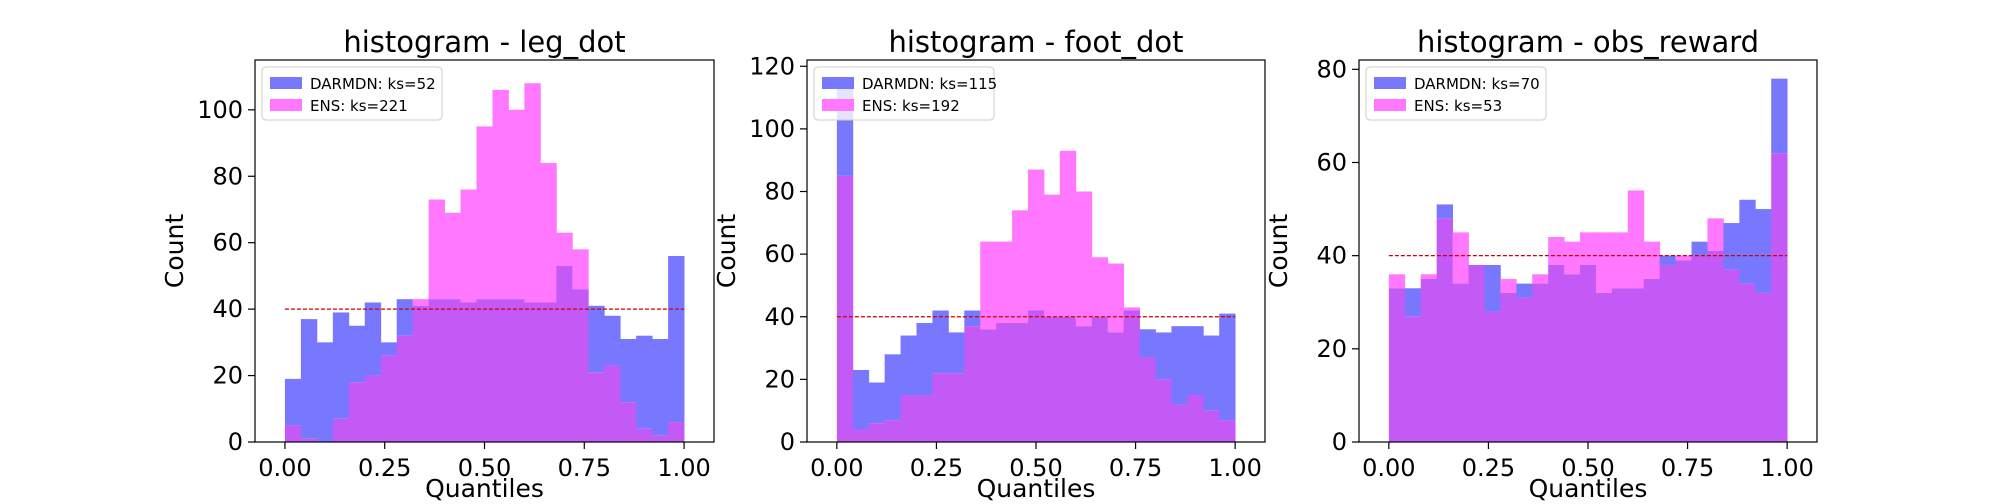  I want to click on y-axis-label: Count, so click(1278, 251).